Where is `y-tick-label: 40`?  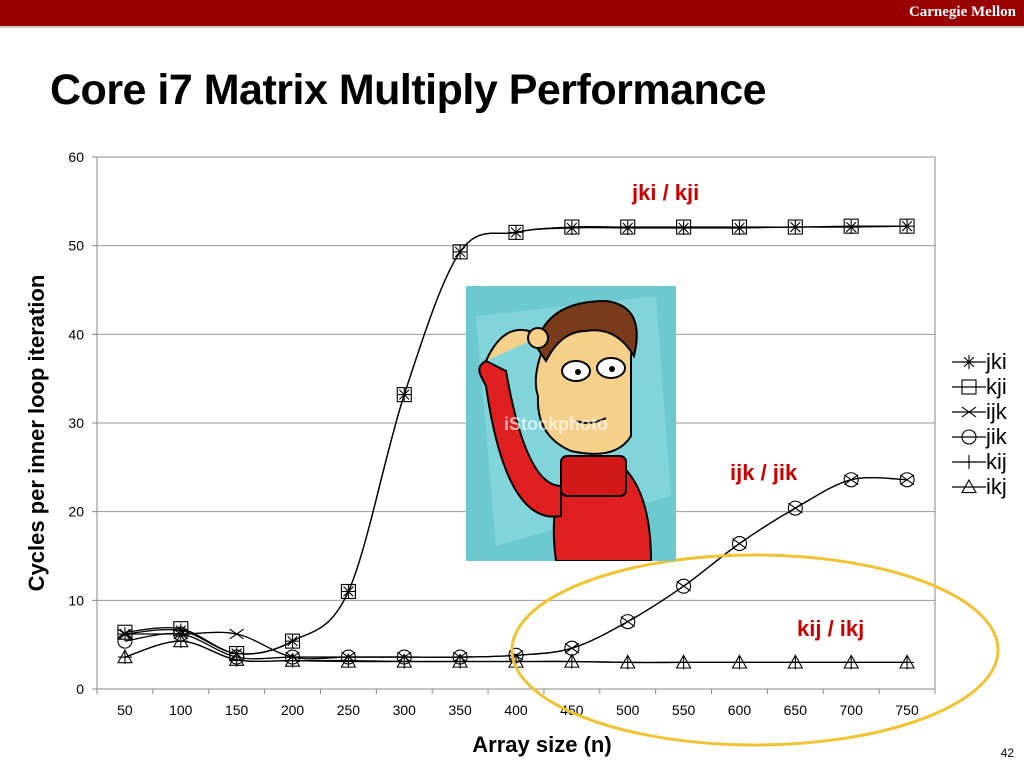 y-tick-label: 40 is located at coordinates (76, 334).